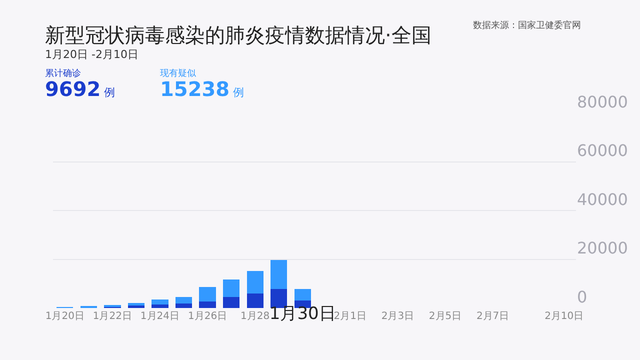 The image size is (640, 360). I want to click on x-tick-label: 2月3日, so click(397, 316).